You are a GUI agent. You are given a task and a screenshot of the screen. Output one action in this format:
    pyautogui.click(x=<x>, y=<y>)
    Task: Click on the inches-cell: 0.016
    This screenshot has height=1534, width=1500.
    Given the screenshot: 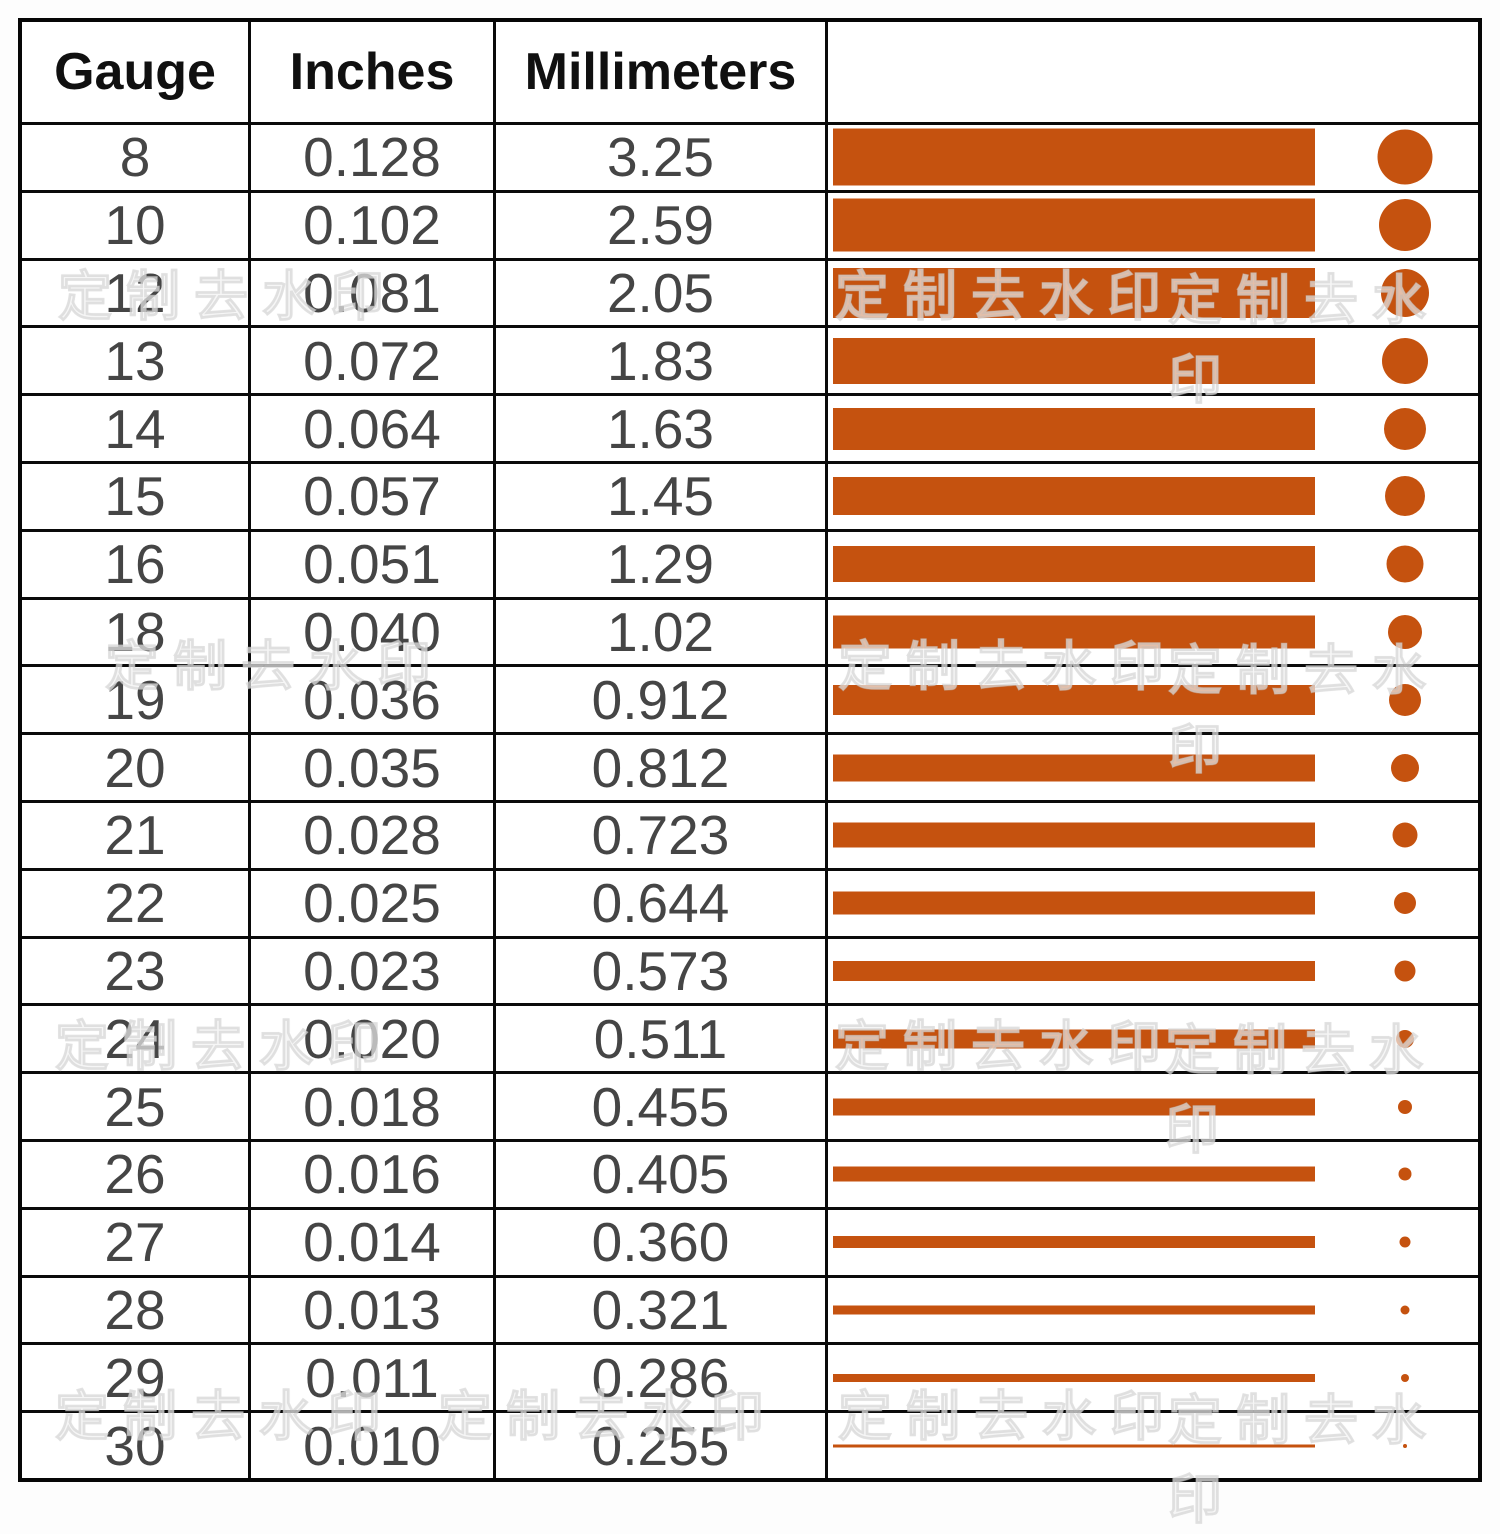 What is the action you would take?
    pyautogui.click(x=373, y=1174)
    